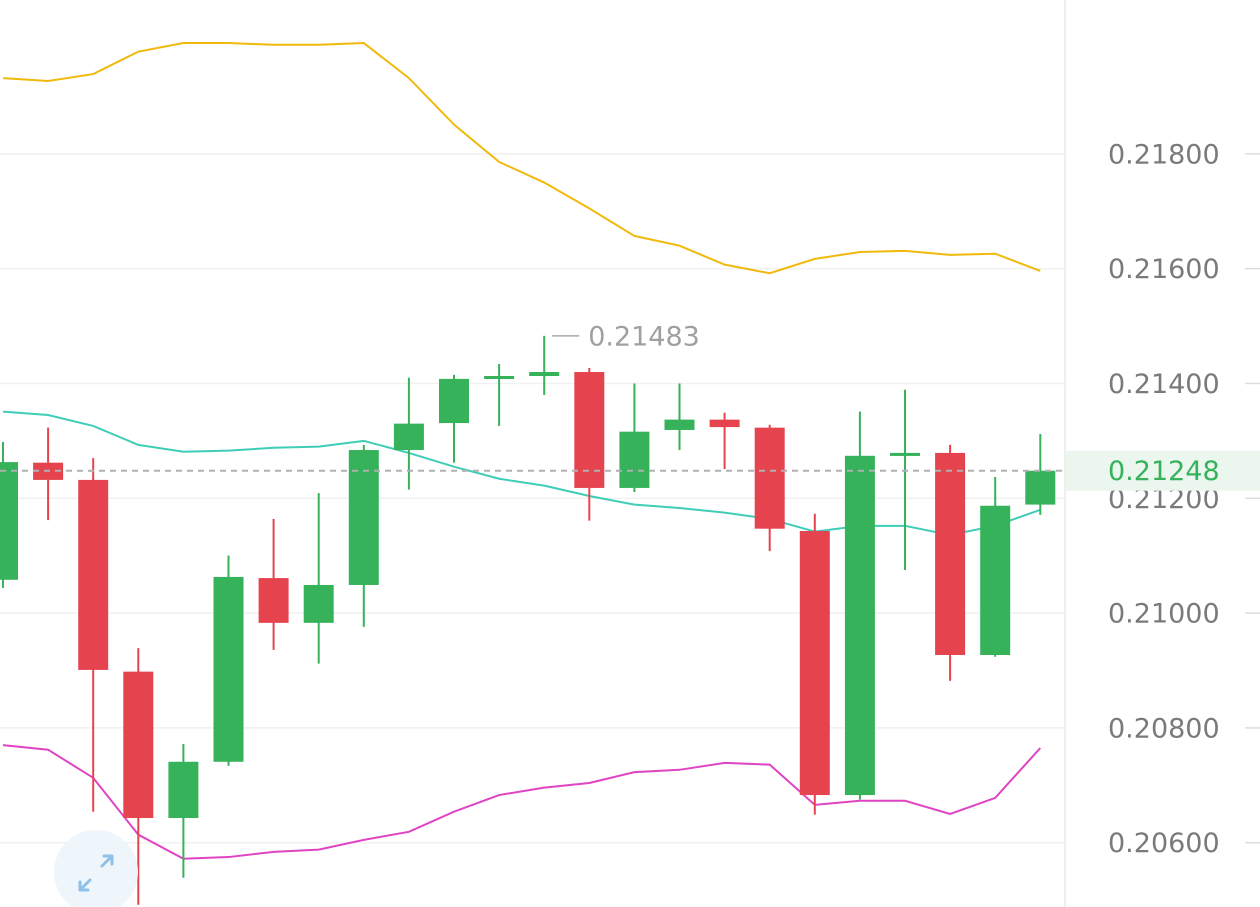 This screenshot has width=1260, height=907. I want to click on expand-circle, so click(96, 868).